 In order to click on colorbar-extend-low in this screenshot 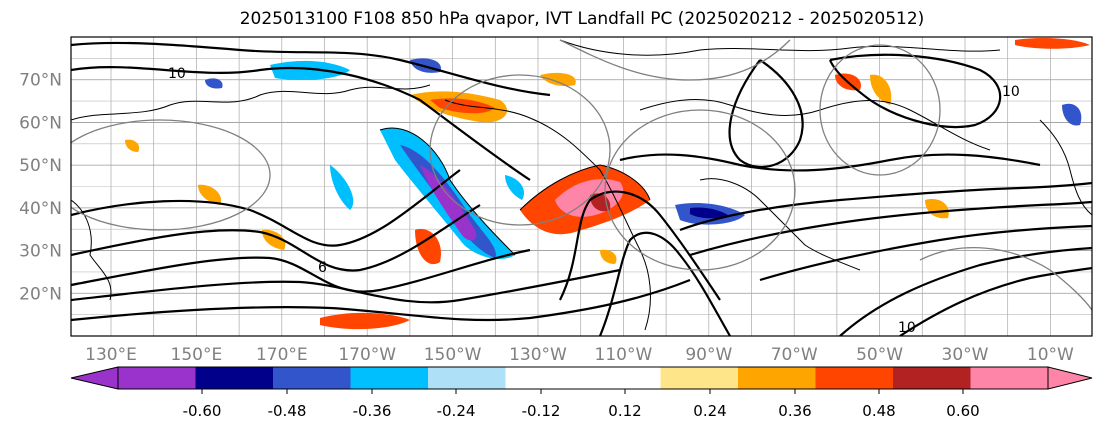, I will do `click(94, 378)`.